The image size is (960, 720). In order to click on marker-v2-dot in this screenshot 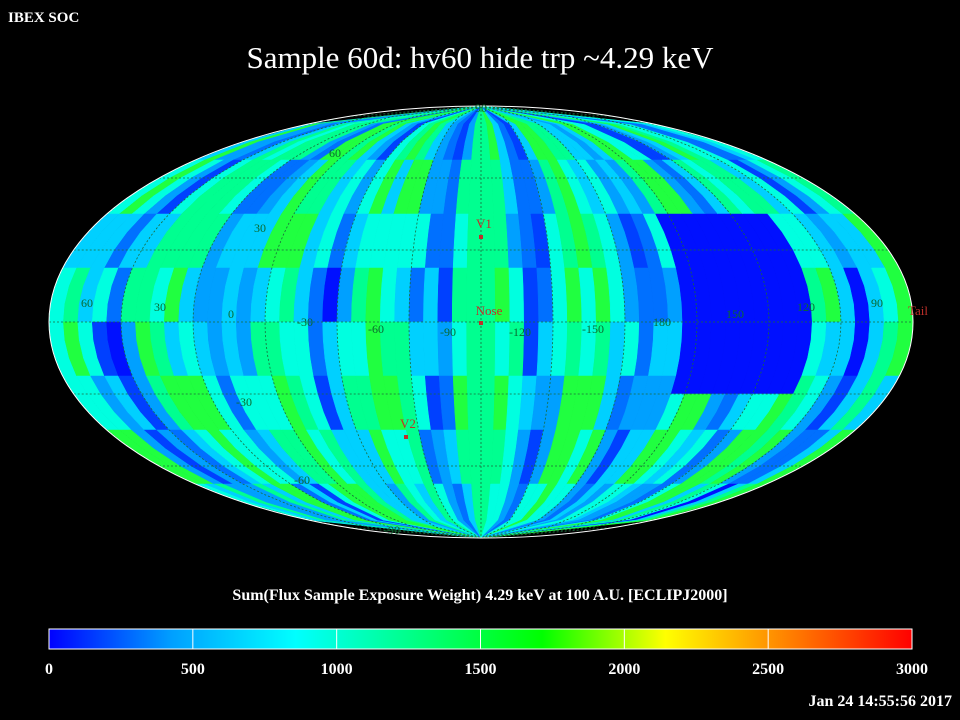, I will do `click(406, 437)`.